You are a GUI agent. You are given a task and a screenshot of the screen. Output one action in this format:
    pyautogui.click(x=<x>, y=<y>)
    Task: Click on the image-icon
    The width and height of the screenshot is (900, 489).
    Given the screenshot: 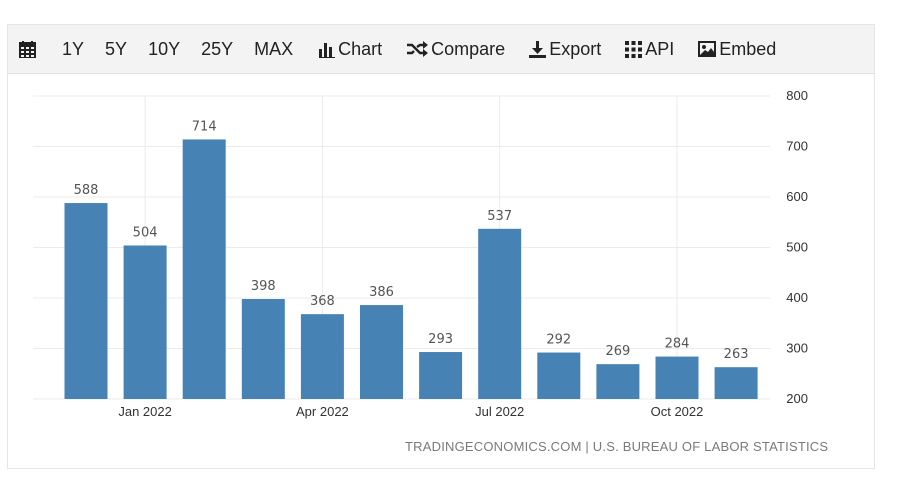 What is the action you would take?
    pyautogui.click(x=707, y=49)
    